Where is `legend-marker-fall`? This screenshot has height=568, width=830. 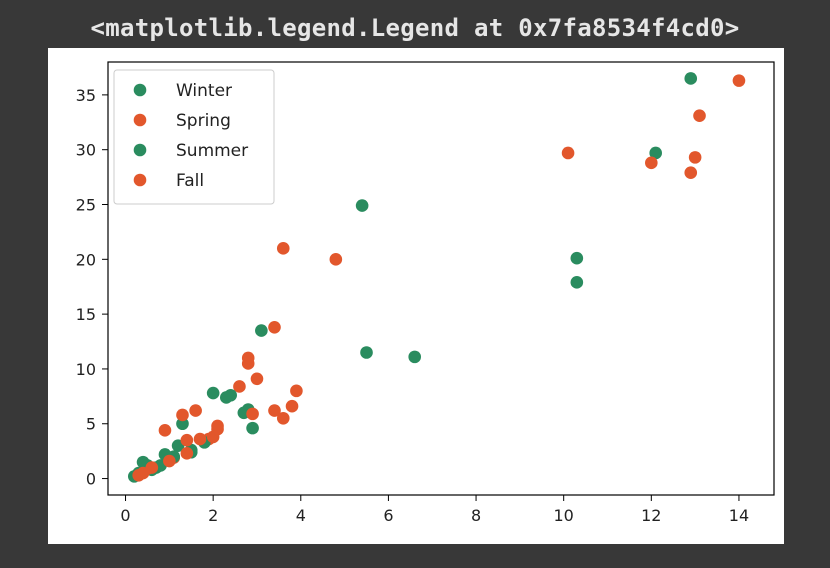
legend-marker-fall is located at coordinates (140, 180).